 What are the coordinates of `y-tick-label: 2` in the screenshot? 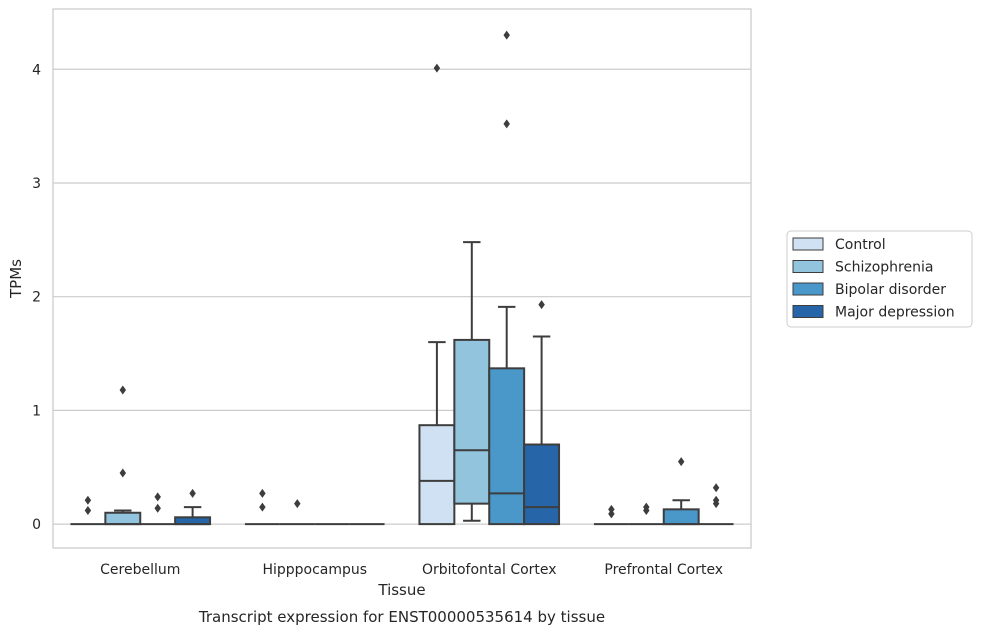 It's located at (36, 298).